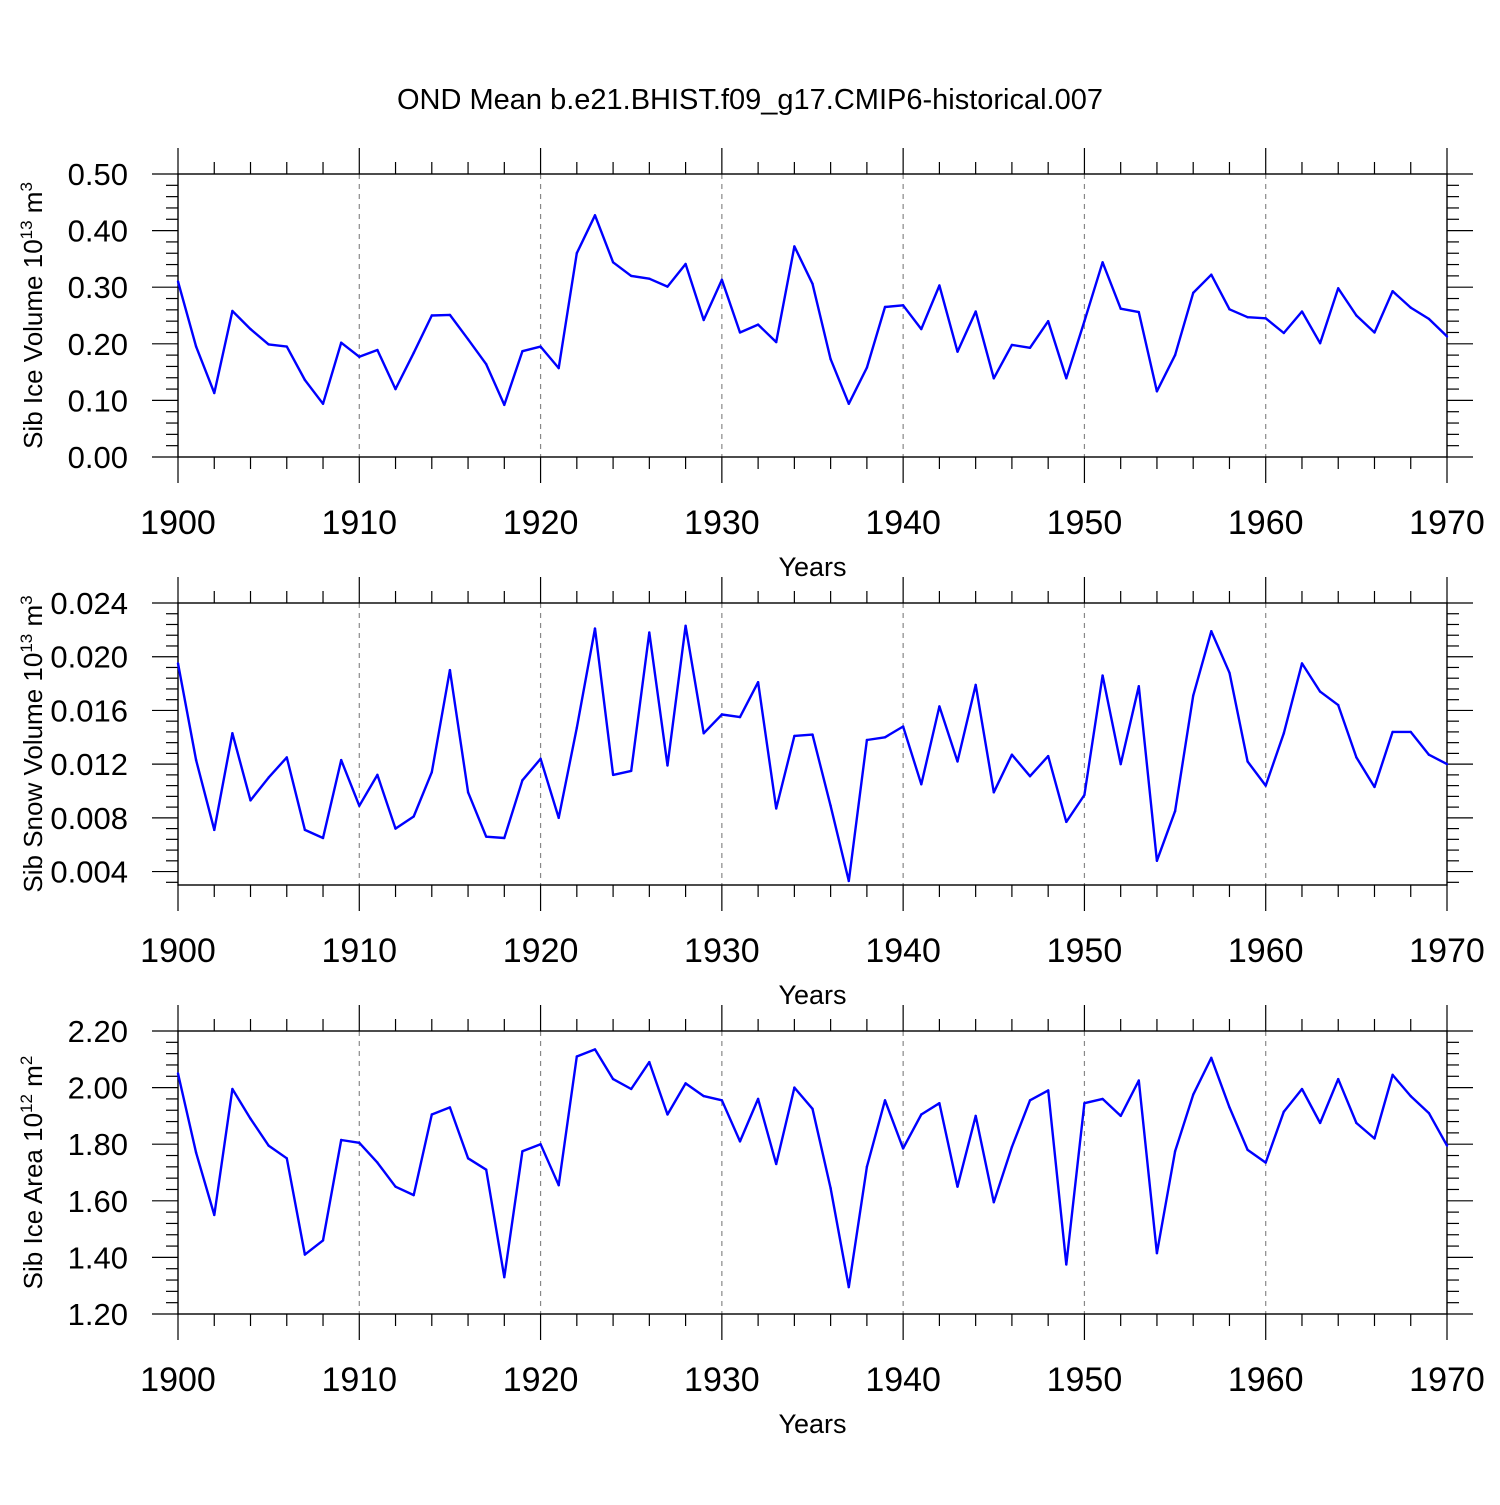 The height and width of the screenshot is (1505, 1500). What do you see at coordinates (98, 344) in the screenshot?
I see `panel-1-ytick-label-2: 0.20` at bounding box center [98, 344].